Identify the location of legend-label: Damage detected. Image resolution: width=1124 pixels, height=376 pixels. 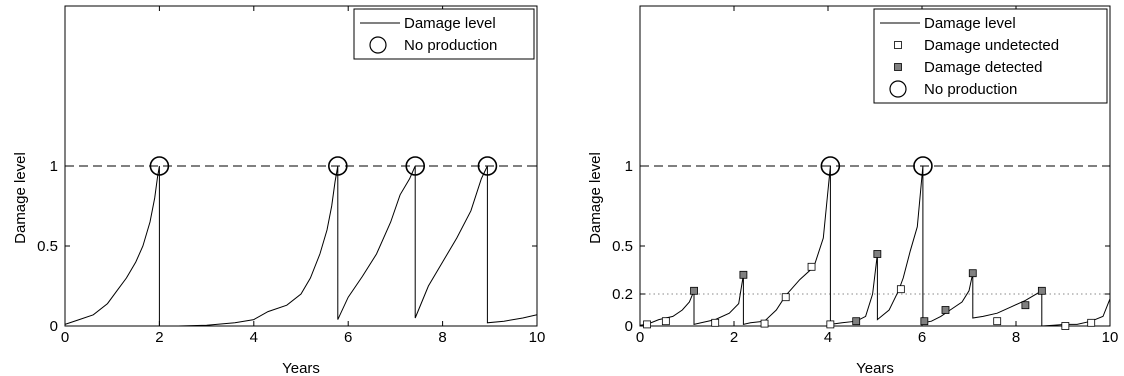
(983, 67).